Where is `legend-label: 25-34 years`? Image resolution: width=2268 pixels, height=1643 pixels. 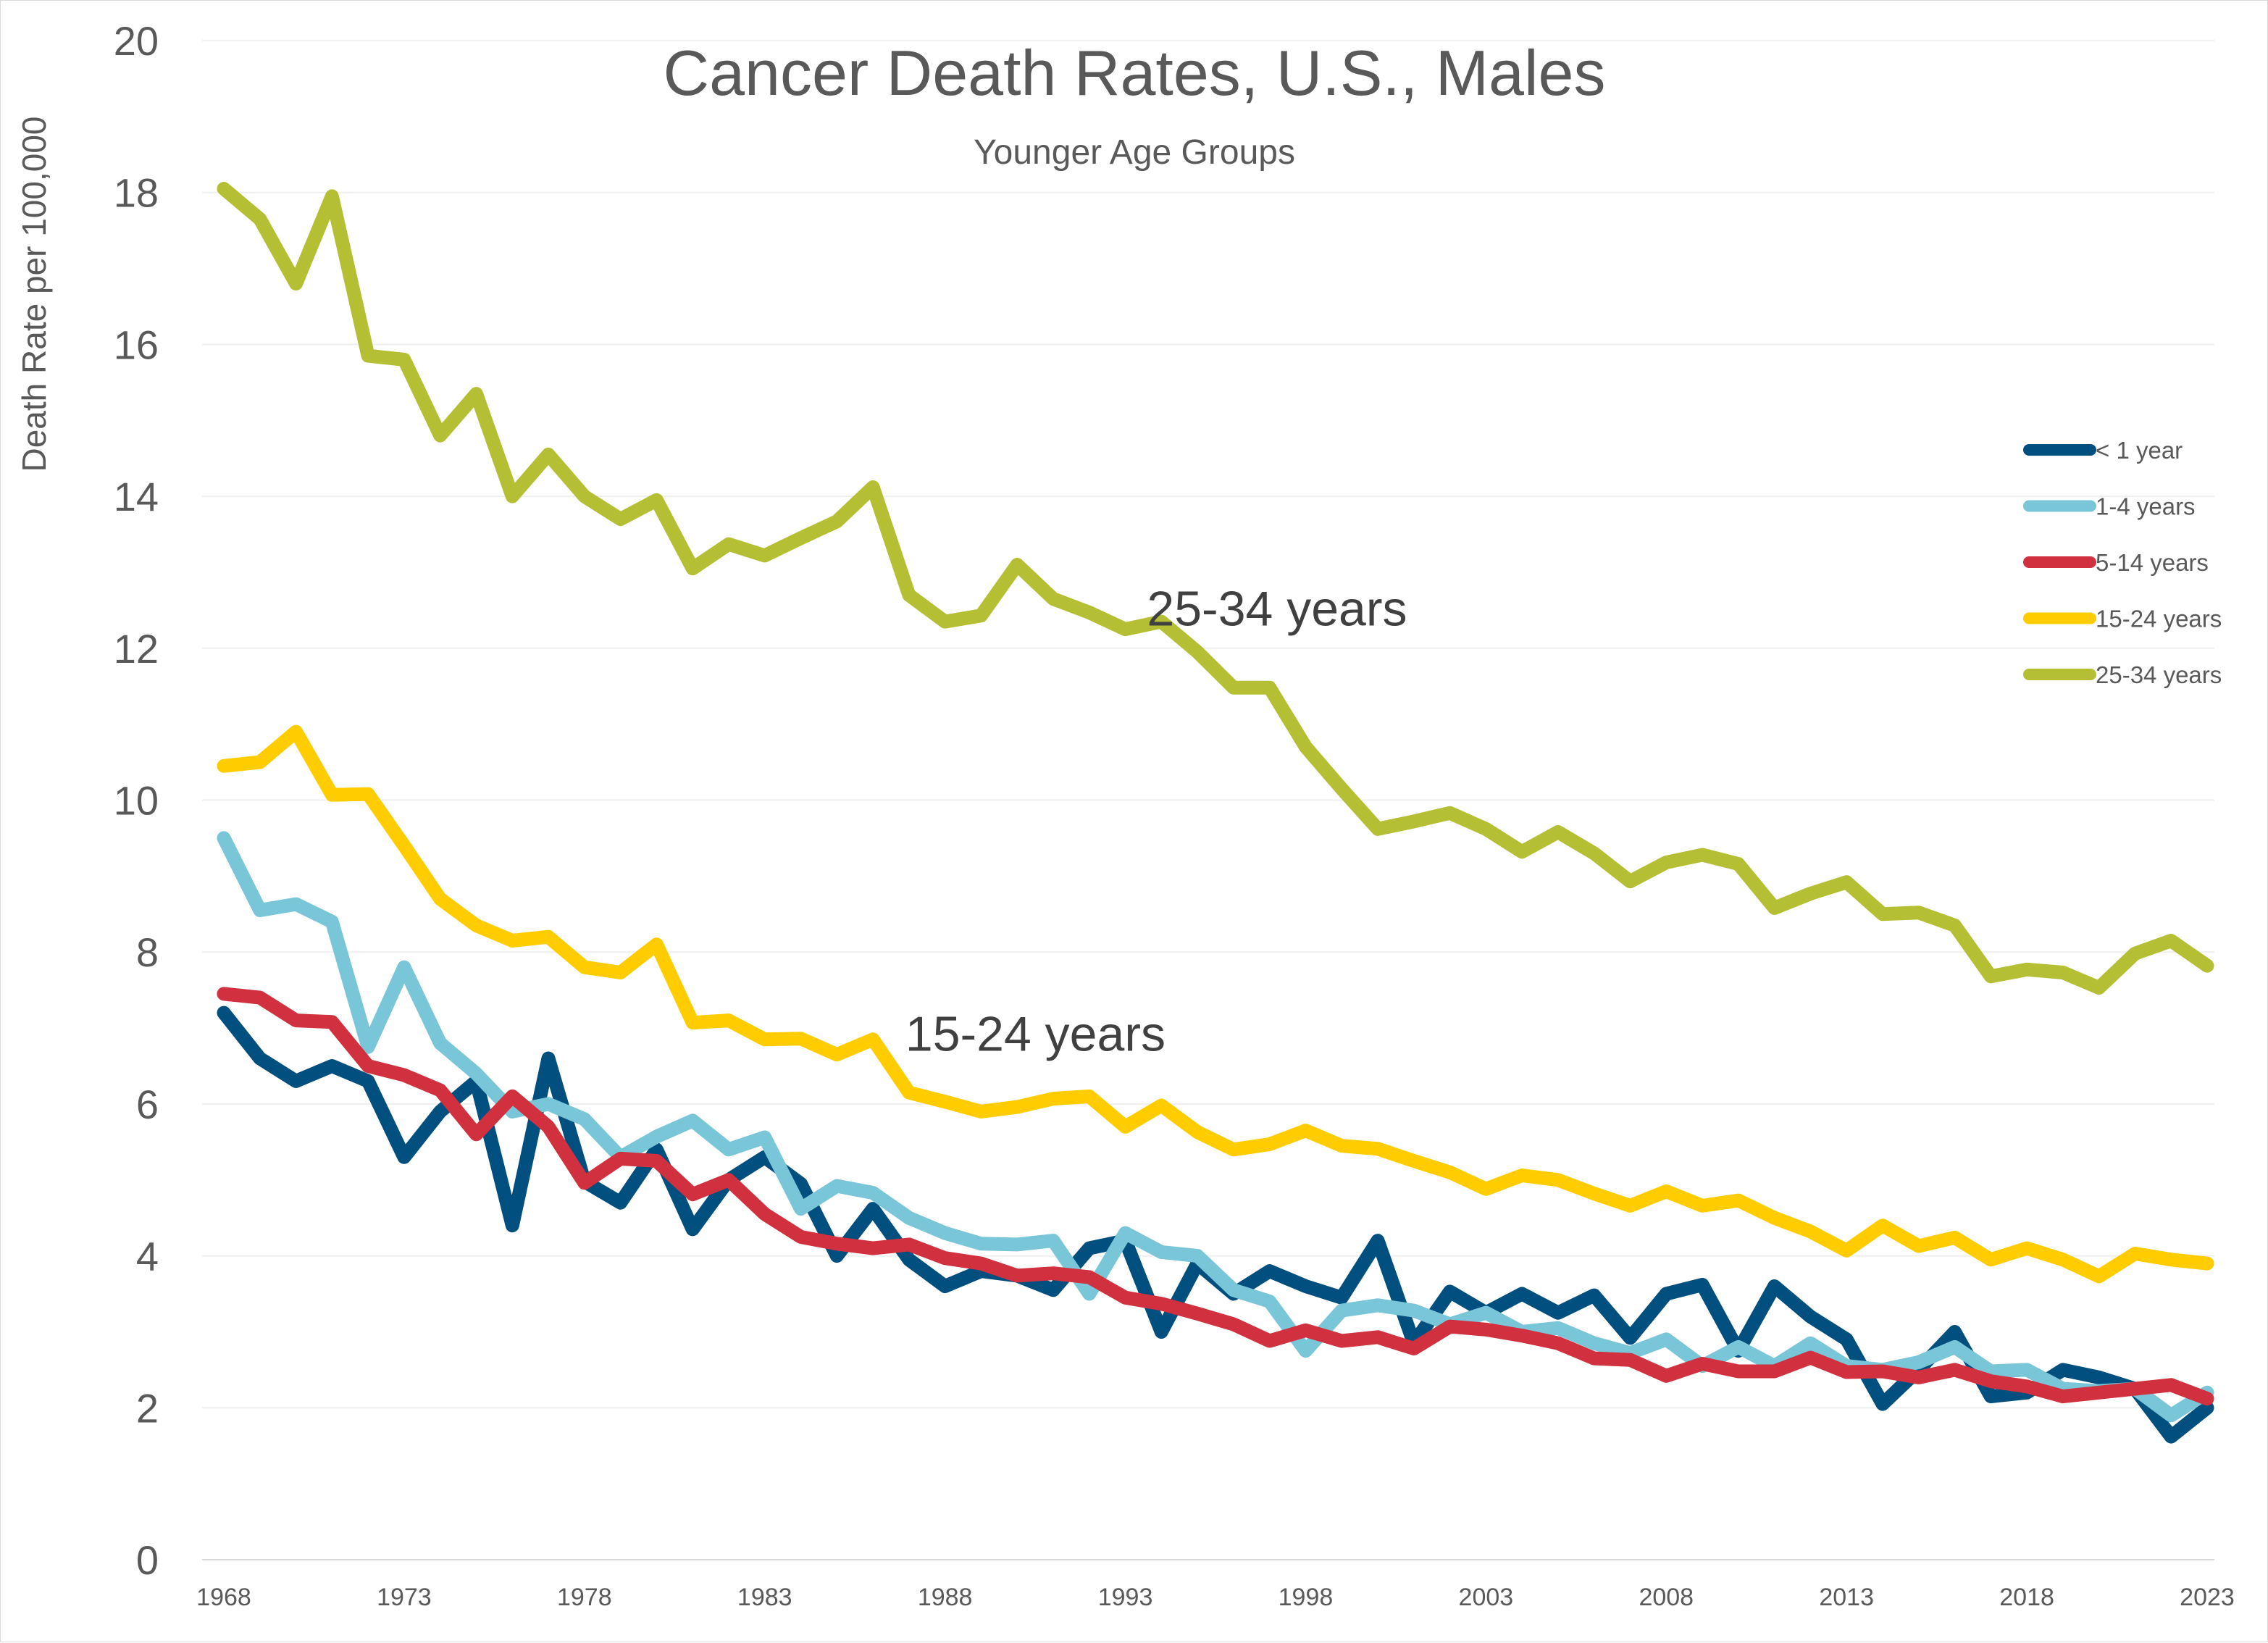 legend-label: 25-34 years is located at coordinates (2159, 674).